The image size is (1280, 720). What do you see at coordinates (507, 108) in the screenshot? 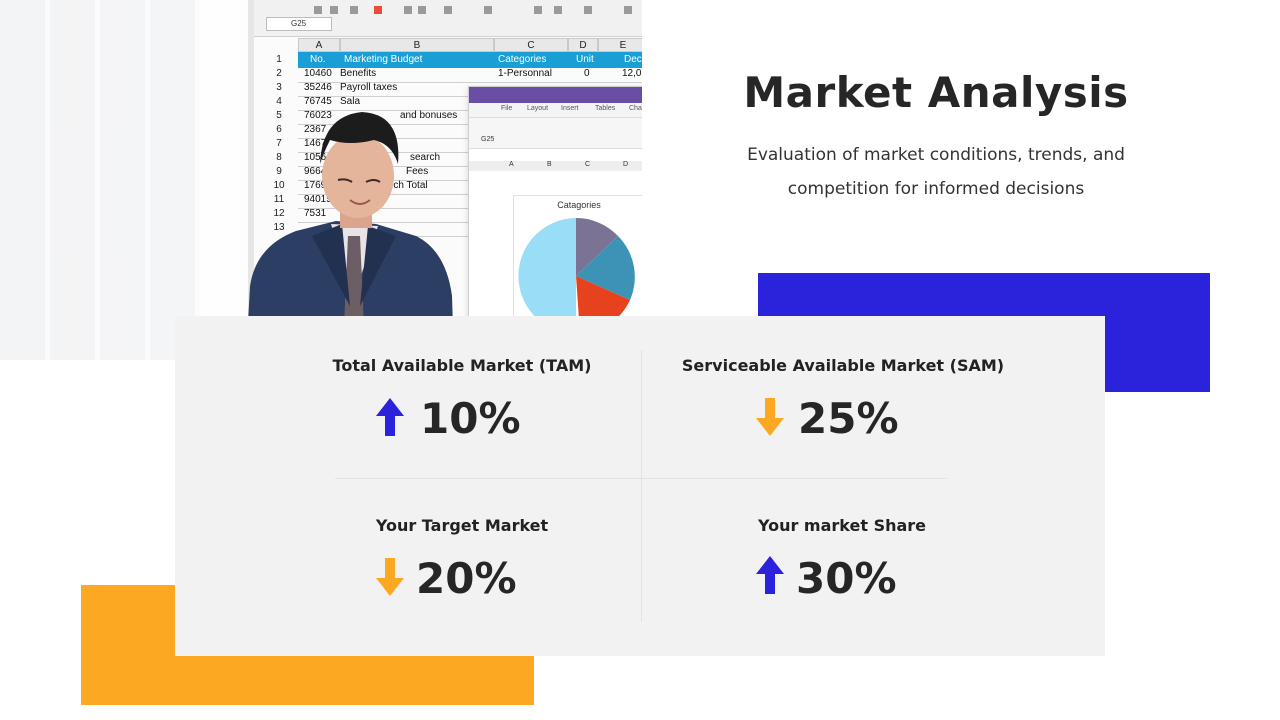
I see `inner-tab: File` at bounding box center [507, 108].